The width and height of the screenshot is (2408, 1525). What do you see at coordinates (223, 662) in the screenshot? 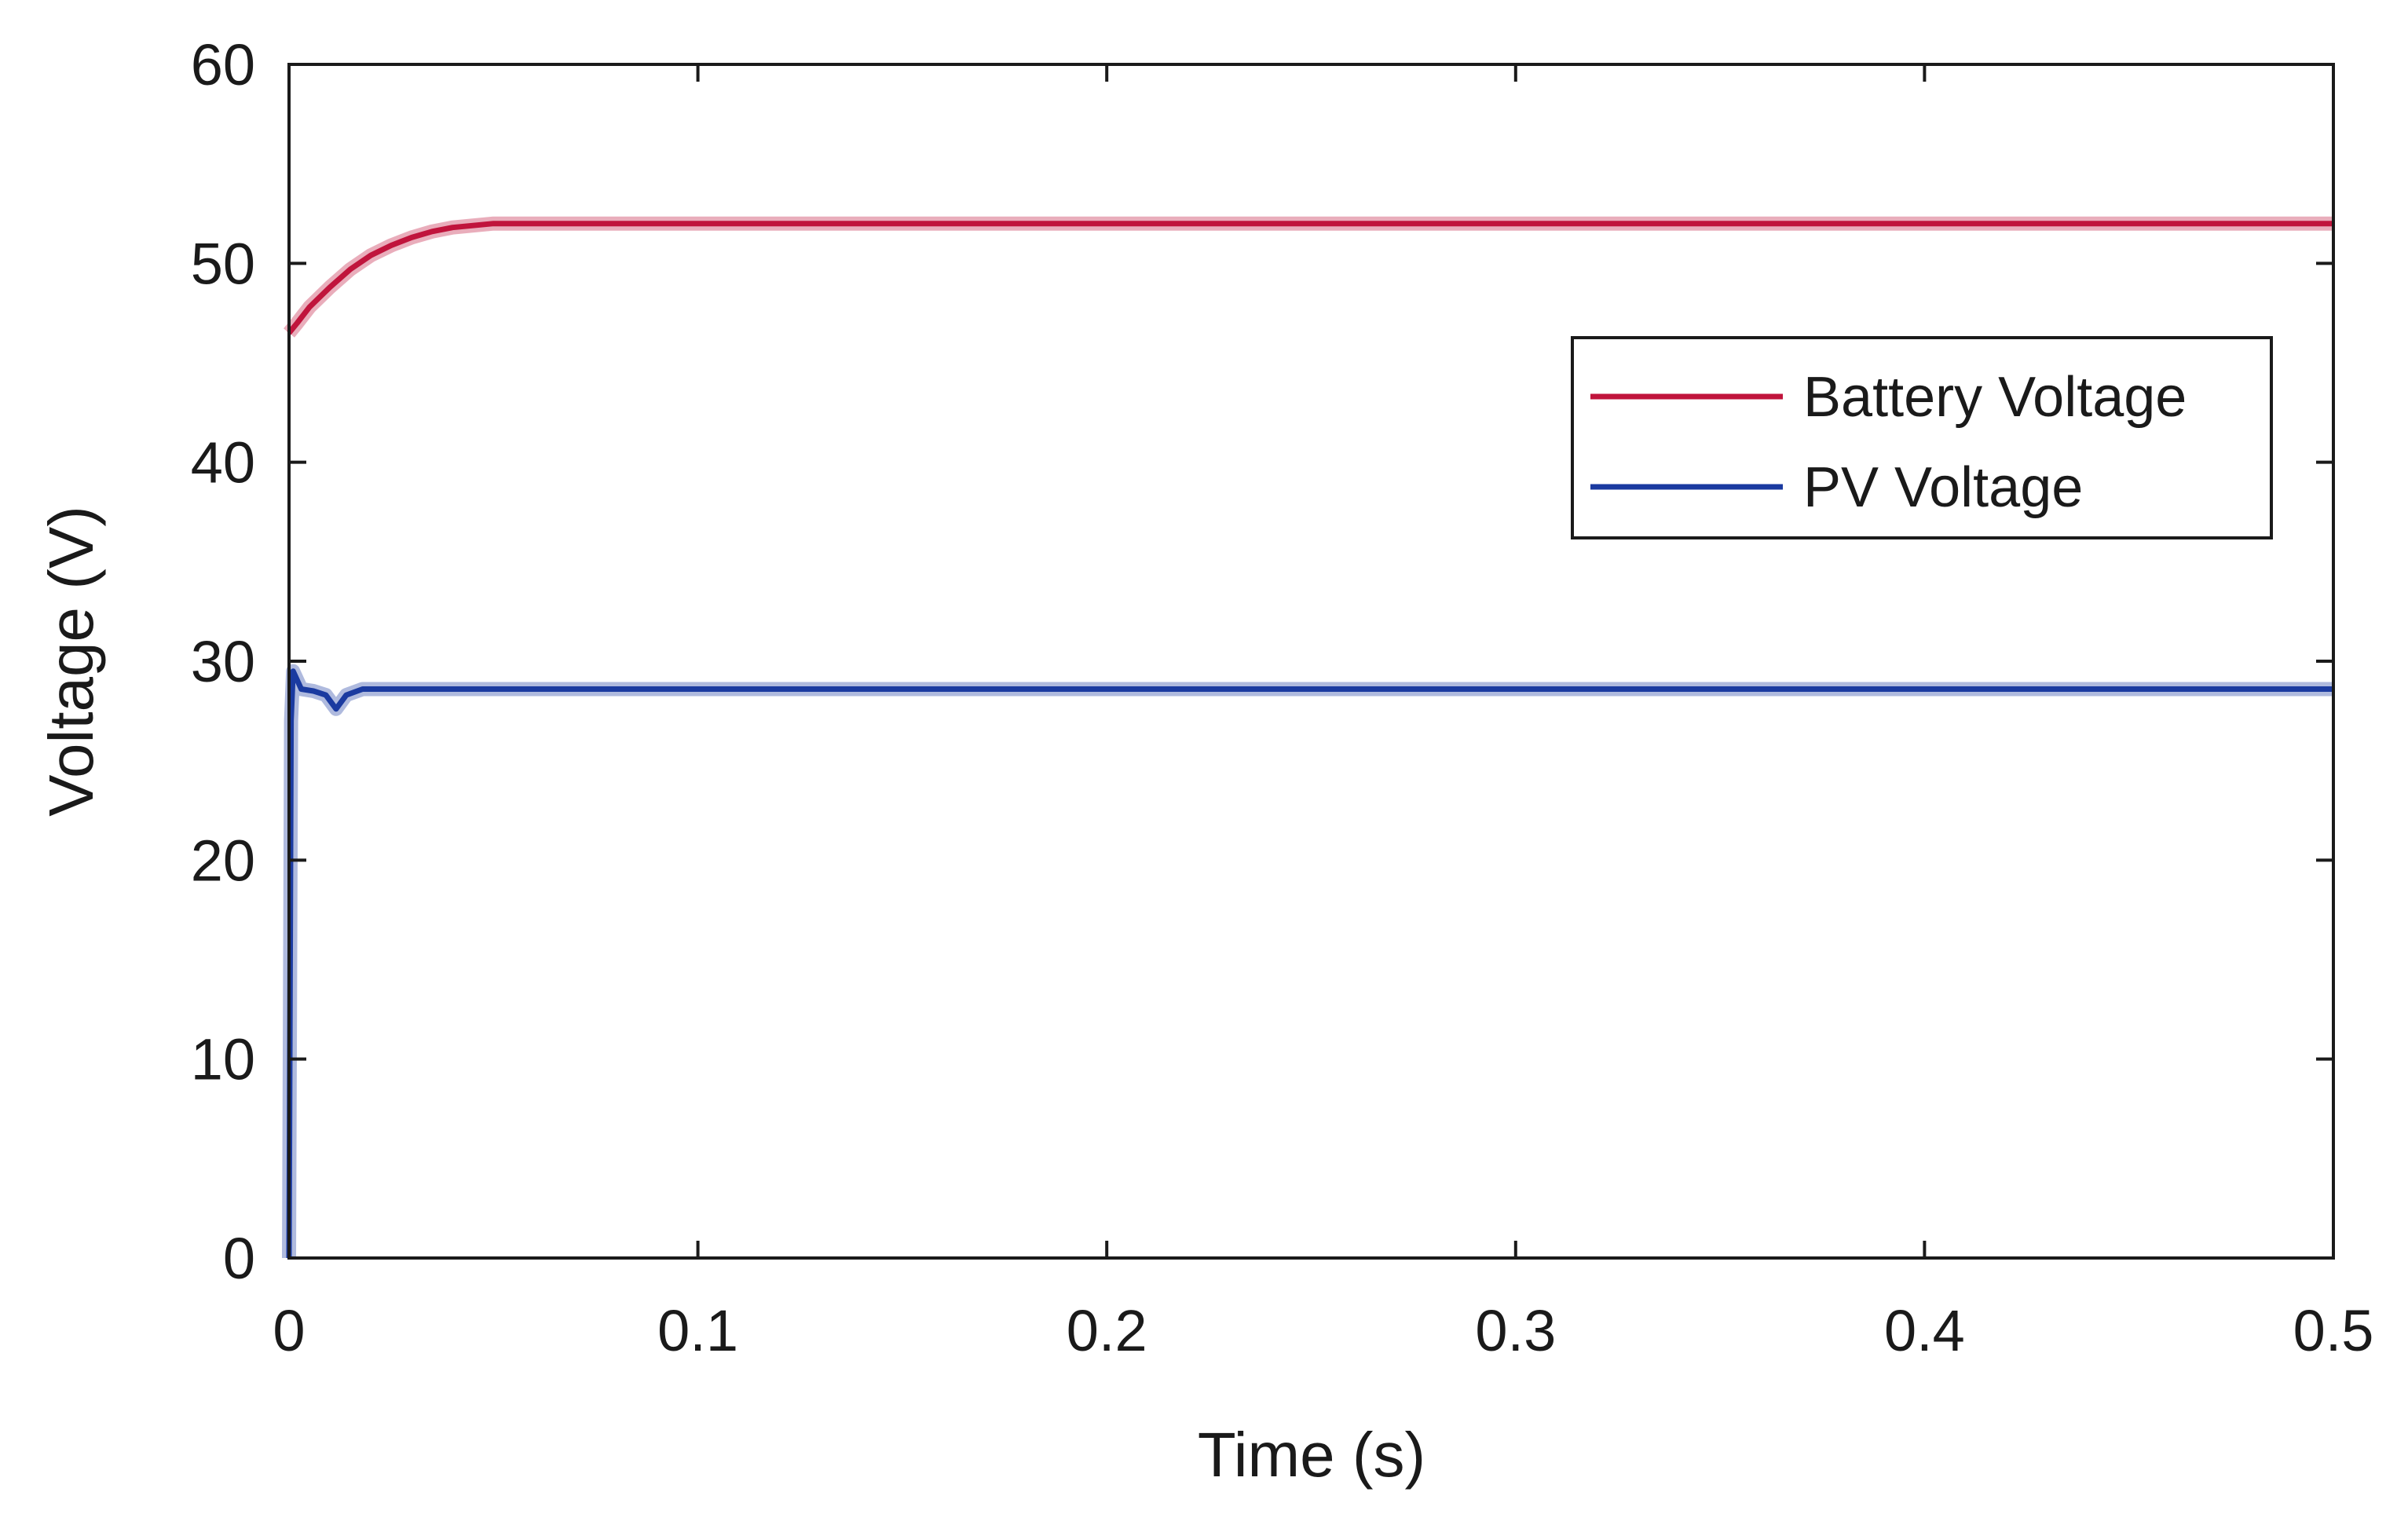
I see `y-tick-label: 30` at bounding box center [223, 662].